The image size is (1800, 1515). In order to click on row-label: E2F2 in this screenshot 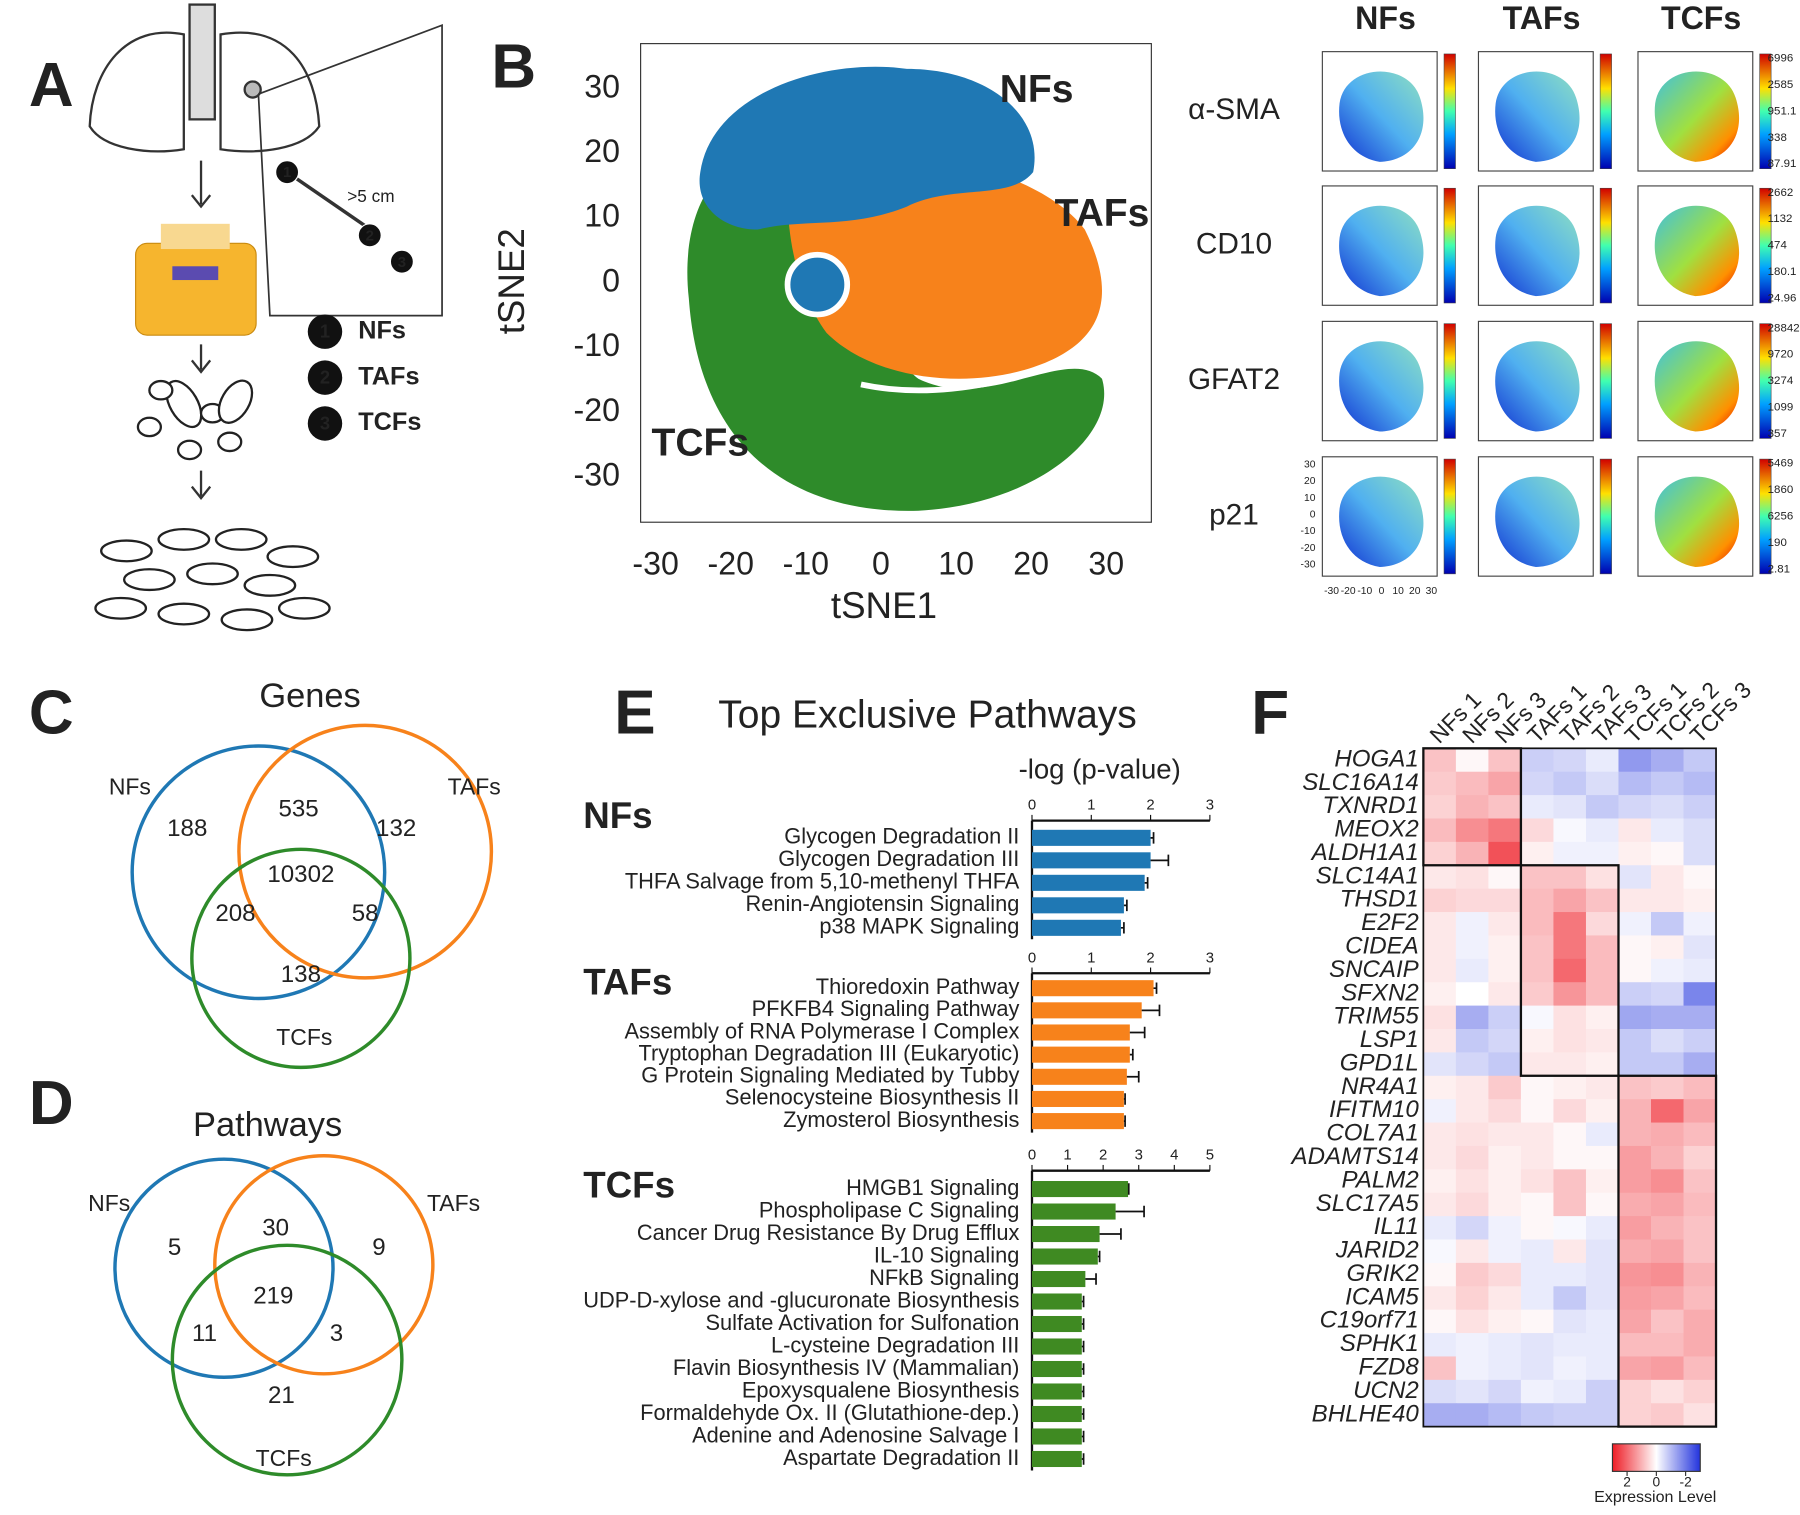, I will do `click(1390, 922)`.